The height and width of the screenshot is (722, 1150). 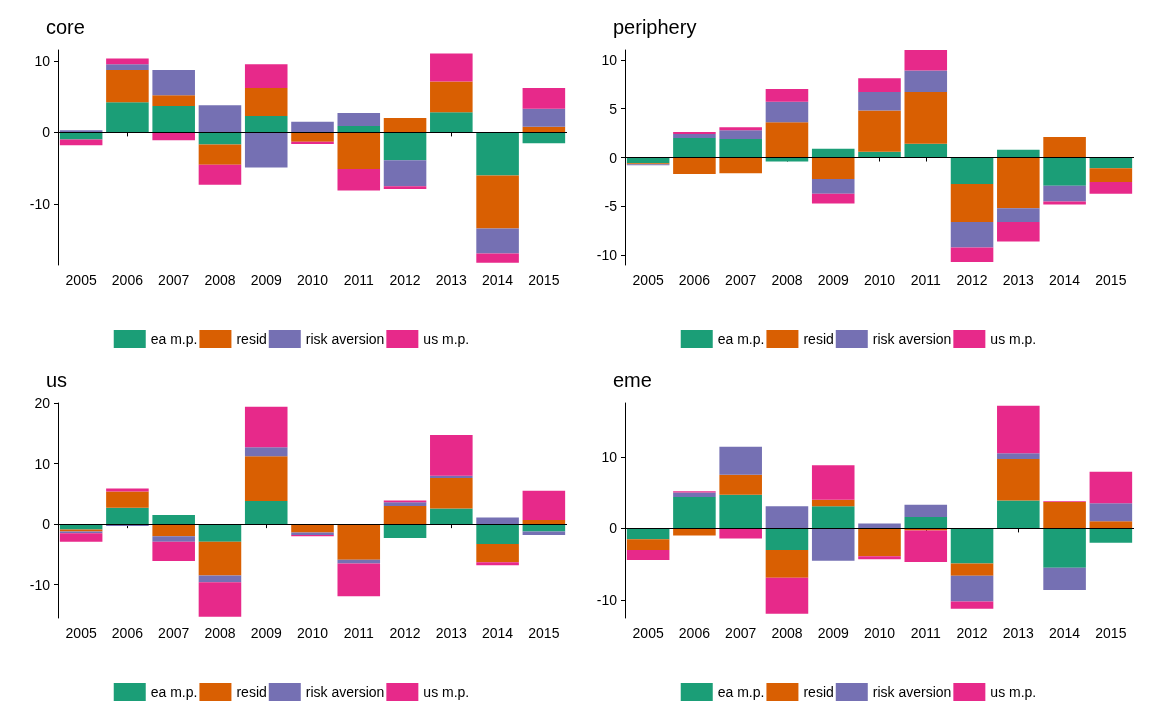 I want to click on y-tick-label: -5, so click(x=611, y=206).